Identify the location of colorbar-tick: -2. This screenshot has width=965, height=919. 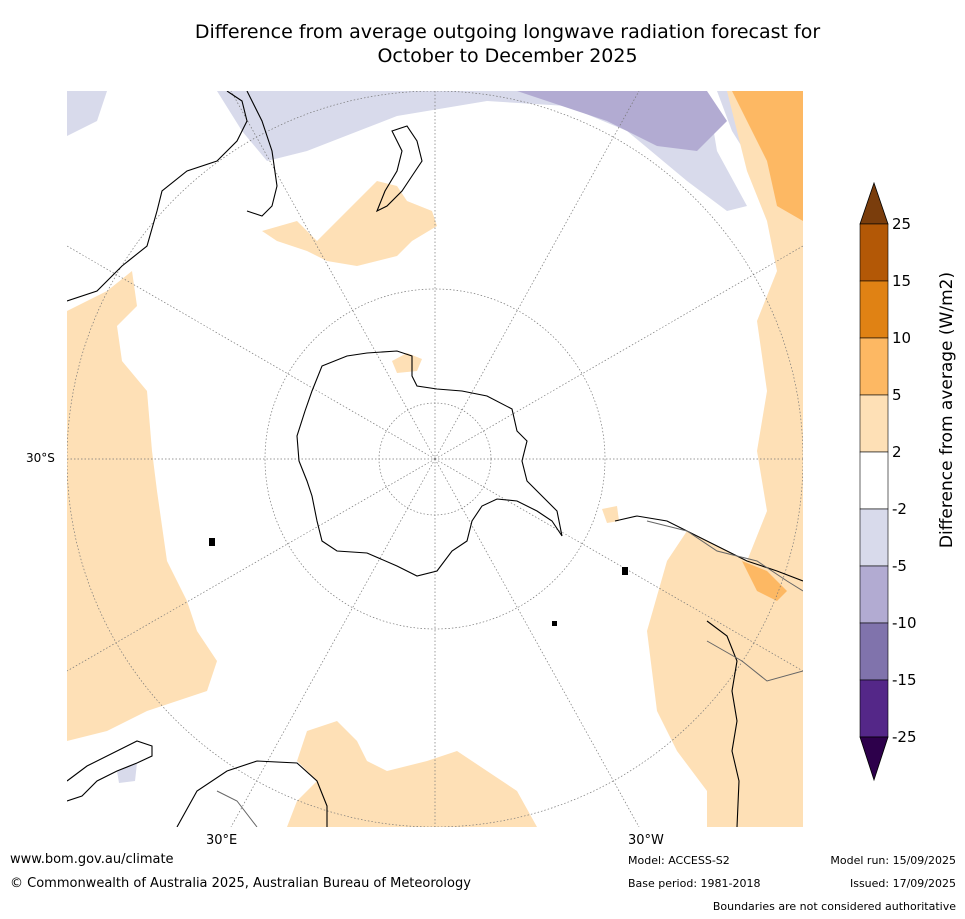
(899, 509).